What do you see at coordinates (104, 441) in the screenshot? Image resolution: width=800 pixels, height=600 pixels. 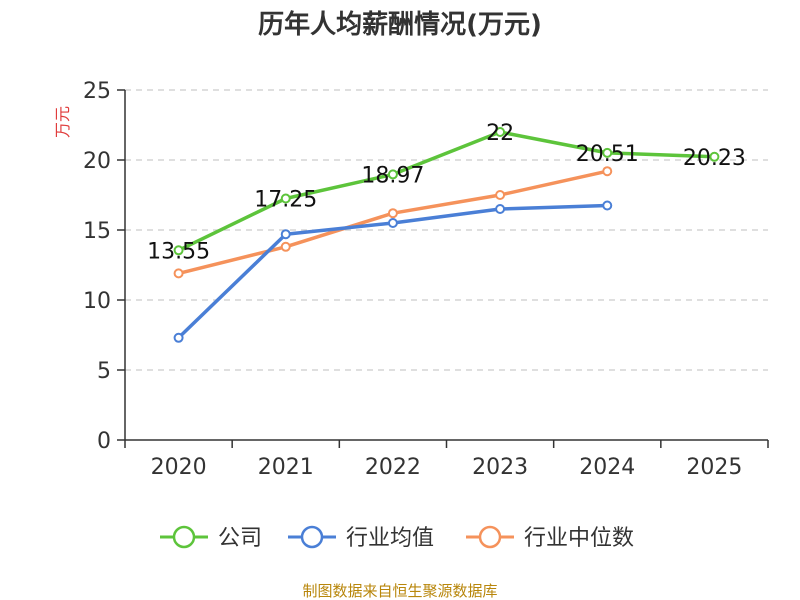 I see `y-tick-label: 0` at bounding box center [104, 441].